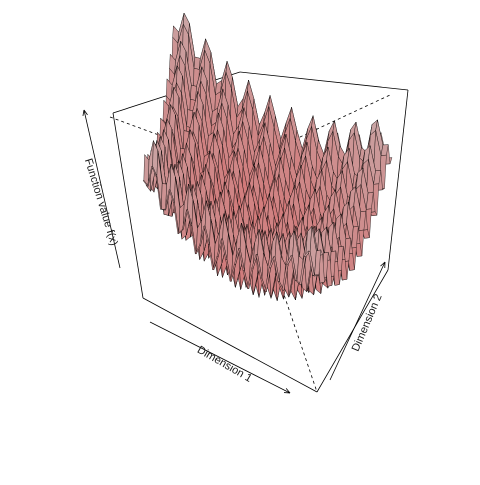 The image size is (480, 485). I want to click on y-axis-label: Dimension 2, so click(367, 322).